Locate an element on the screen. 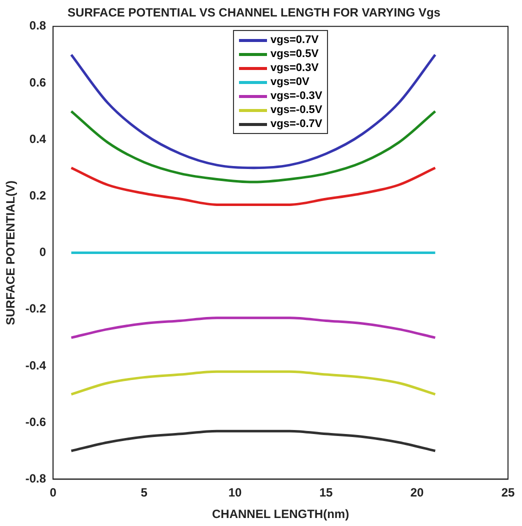 The width and height of the screenshot is (522, 526). x-axis-title: CHANNEL LENGTH(nm) is located at coordinates (281, 514).